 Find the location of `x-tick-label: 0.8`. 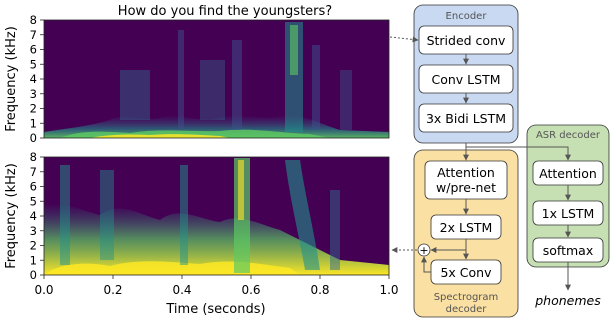

x-tick-label: 0.8 is located at coordinates (319, 290).